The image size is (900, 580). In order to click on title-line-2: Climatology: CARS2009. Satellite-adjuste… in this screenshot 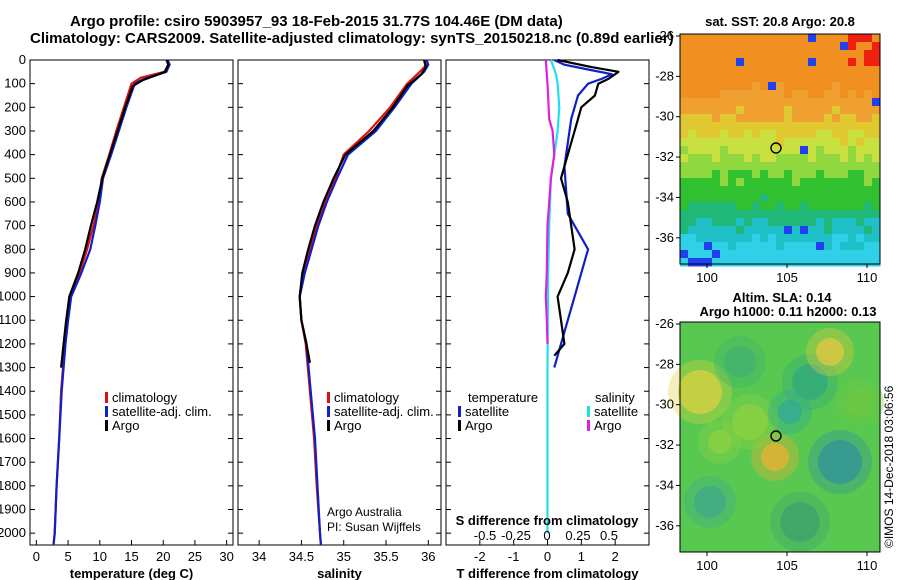, I will do `click(352, 38)`.